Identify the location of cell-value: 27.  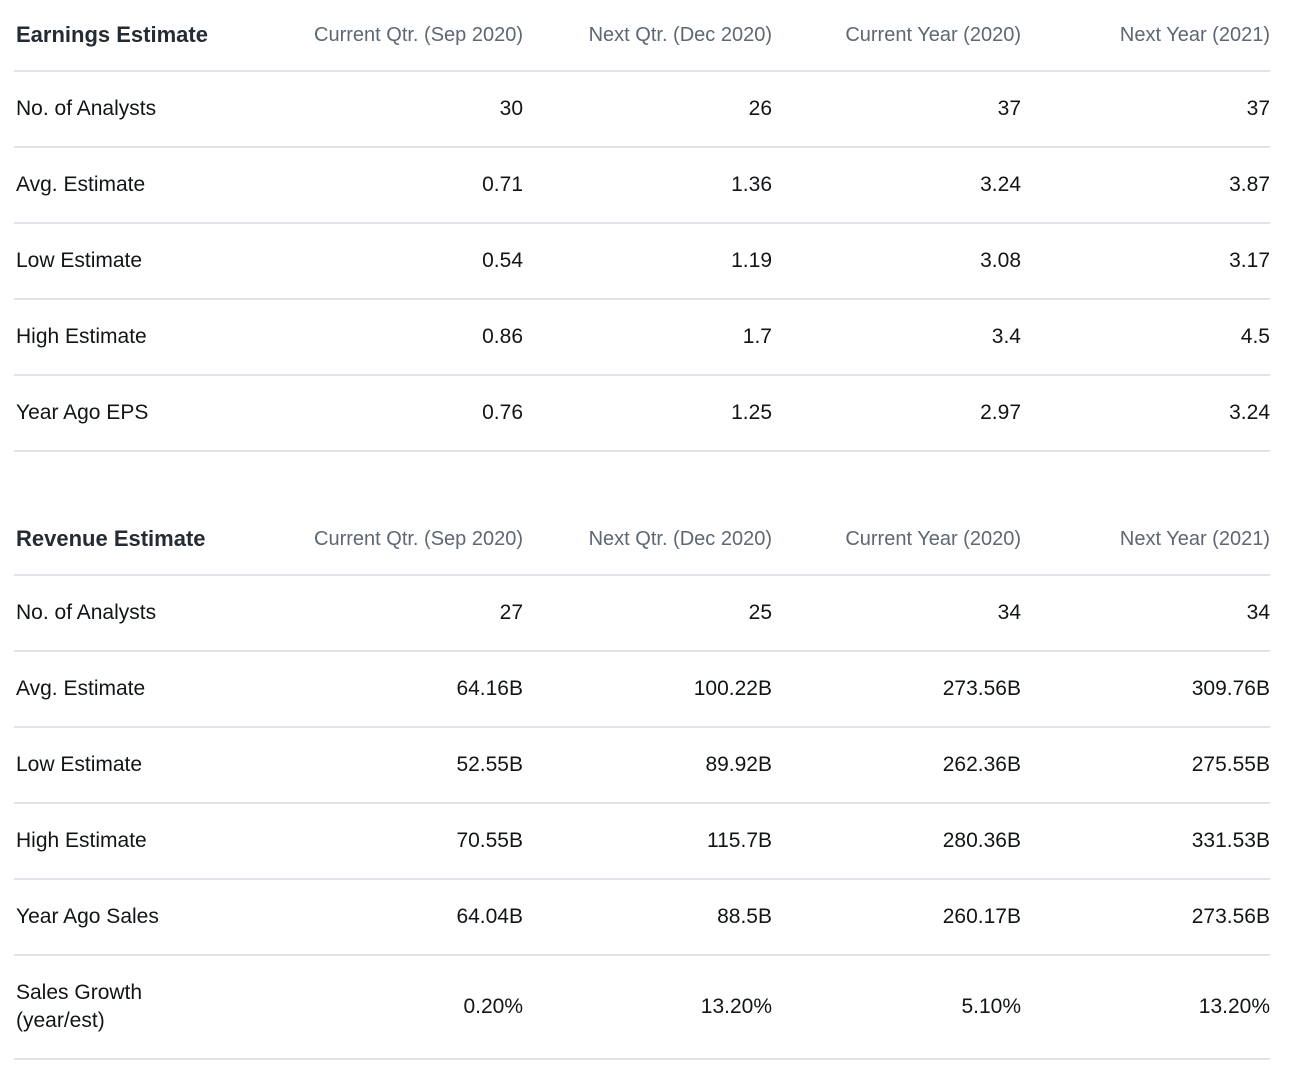
(398, 613).